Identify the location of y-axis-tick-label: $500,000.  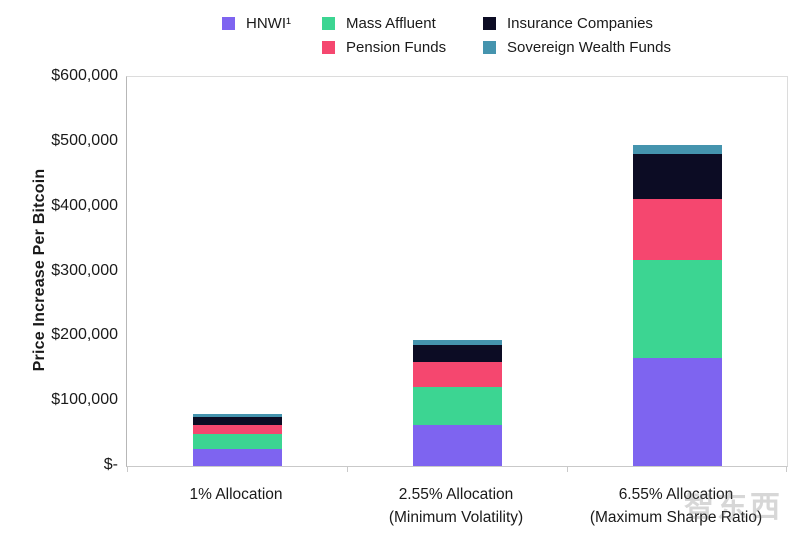
(84, 140).